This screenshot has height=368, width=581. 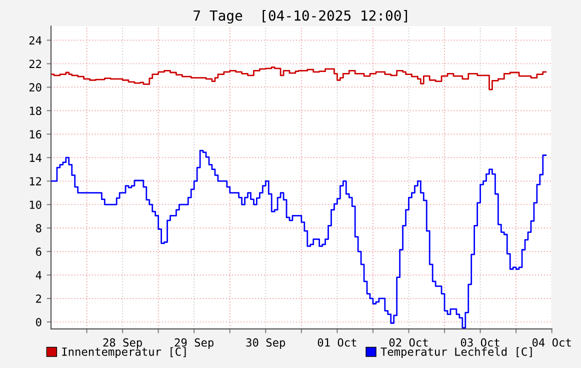 I want to click on y-tick-label: 14, so click(x=36, y=158).